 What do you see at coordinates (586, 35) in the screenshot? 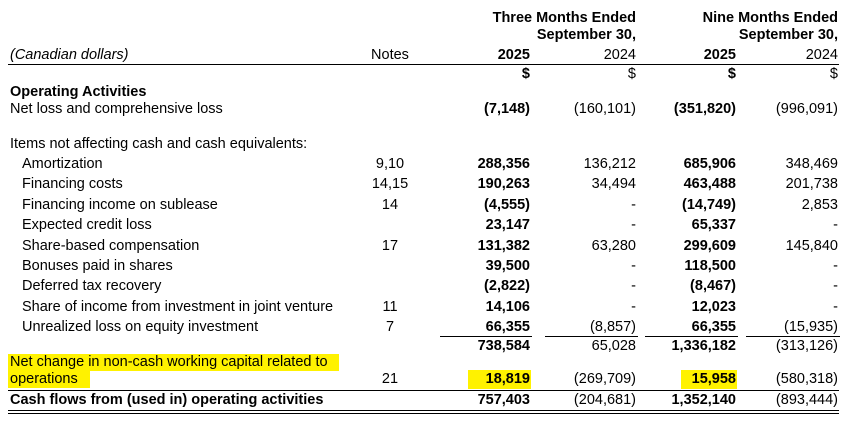
I see `three-months-header-line2: September 30,` at bounding box center [586, 35].